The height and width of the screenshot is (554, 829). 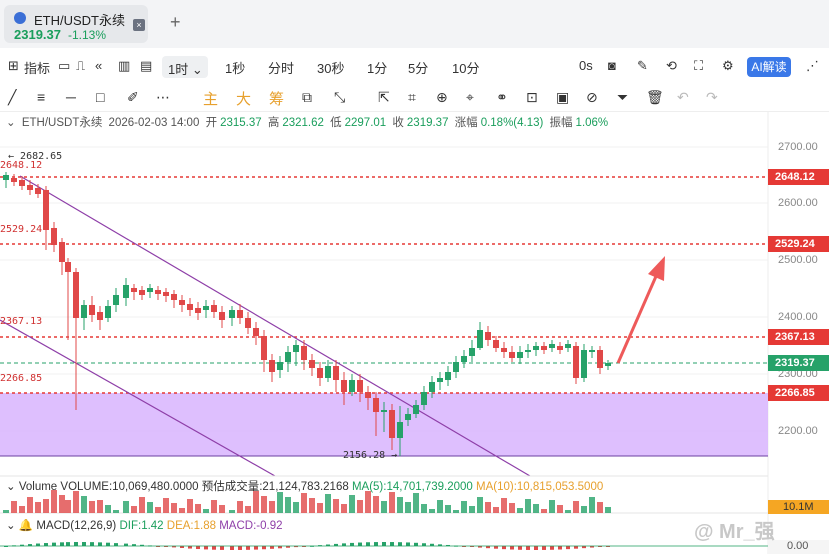 I want to click on magnet-icon: ⌖, so click(x=470, y=97).